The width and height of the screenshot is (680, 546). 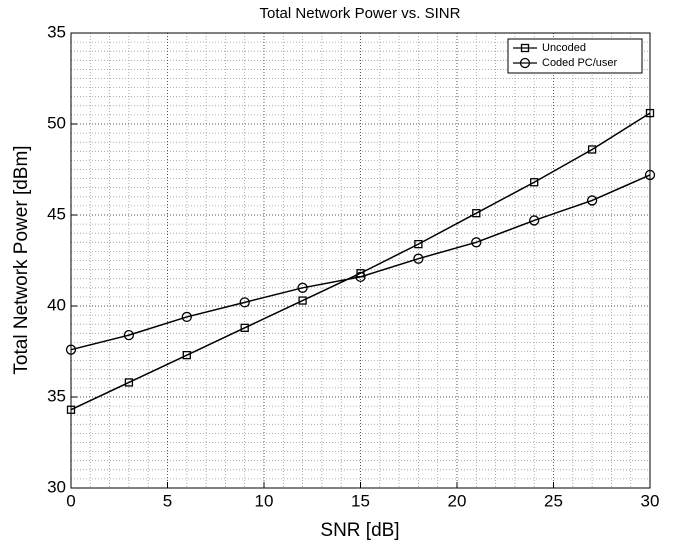 What do you see at coordinates (360, 500) in the screenshot?
I see `x-tick-label: 15` at bounding box center [360, 500].